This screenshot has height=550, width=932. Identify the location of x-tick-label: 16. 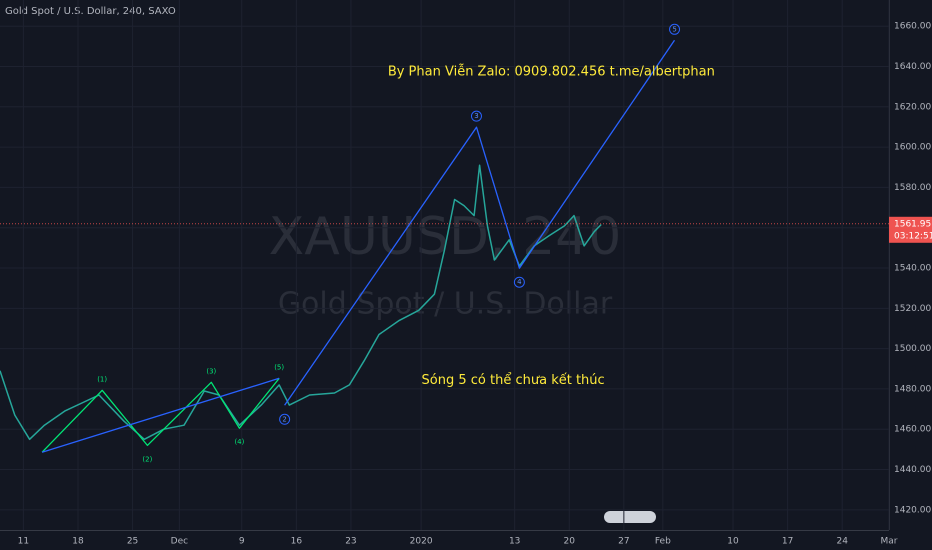
(297, 542).